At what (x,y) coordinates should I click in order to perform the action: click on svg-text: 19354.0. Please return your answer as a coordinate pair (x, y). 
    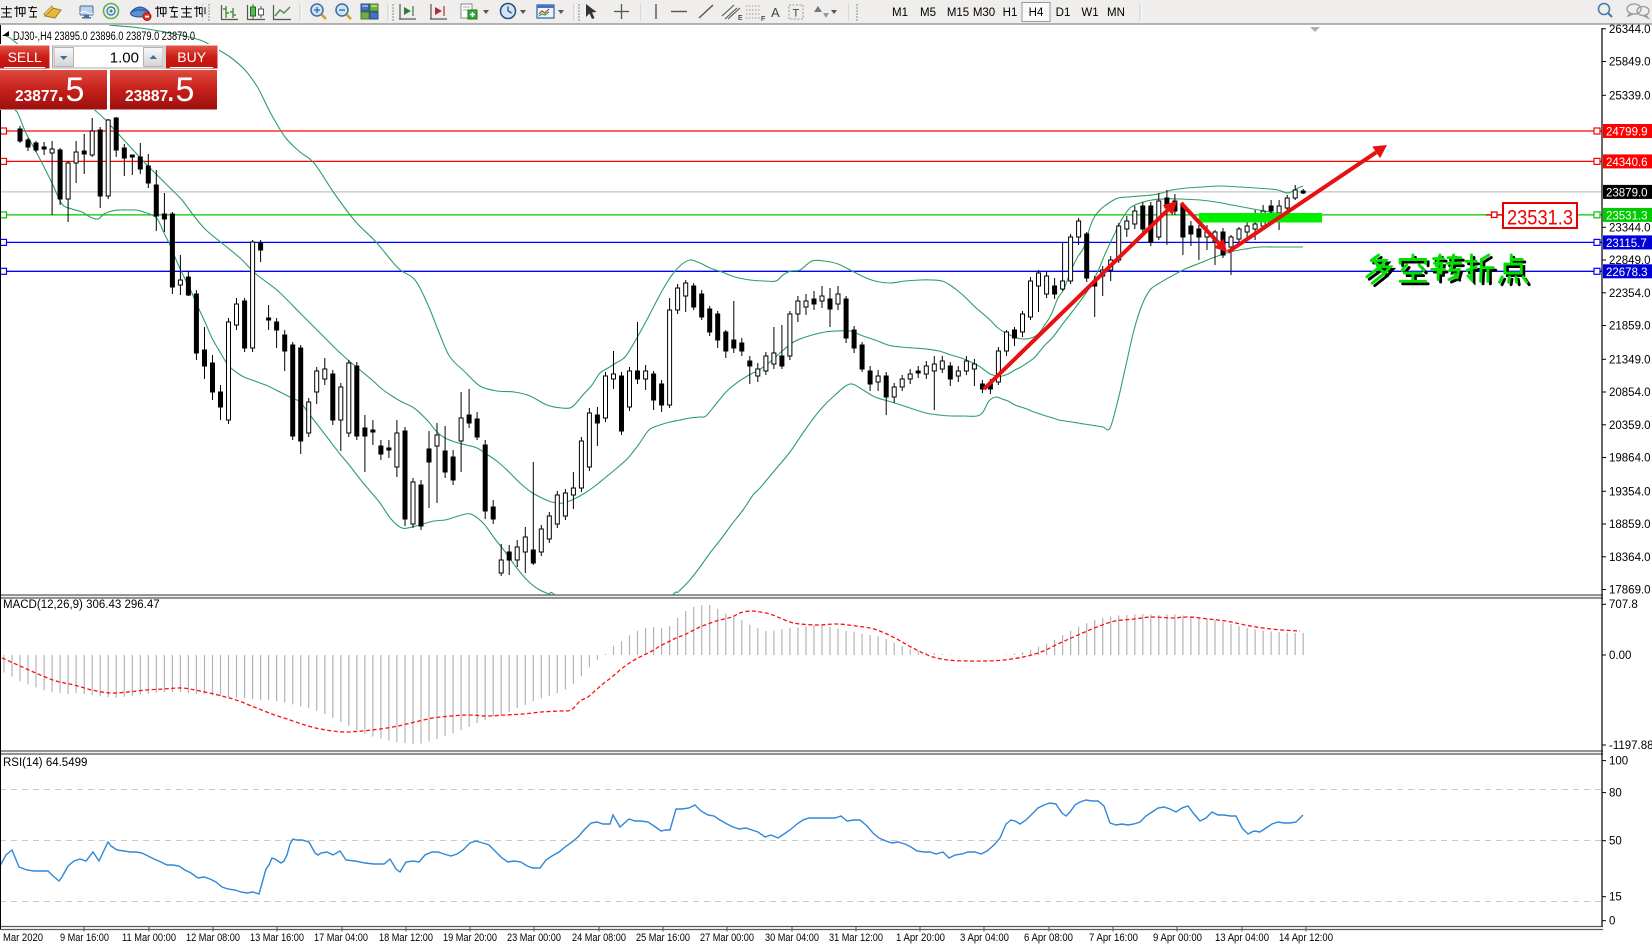
    Looking at the image, I should click on (1630, 492).